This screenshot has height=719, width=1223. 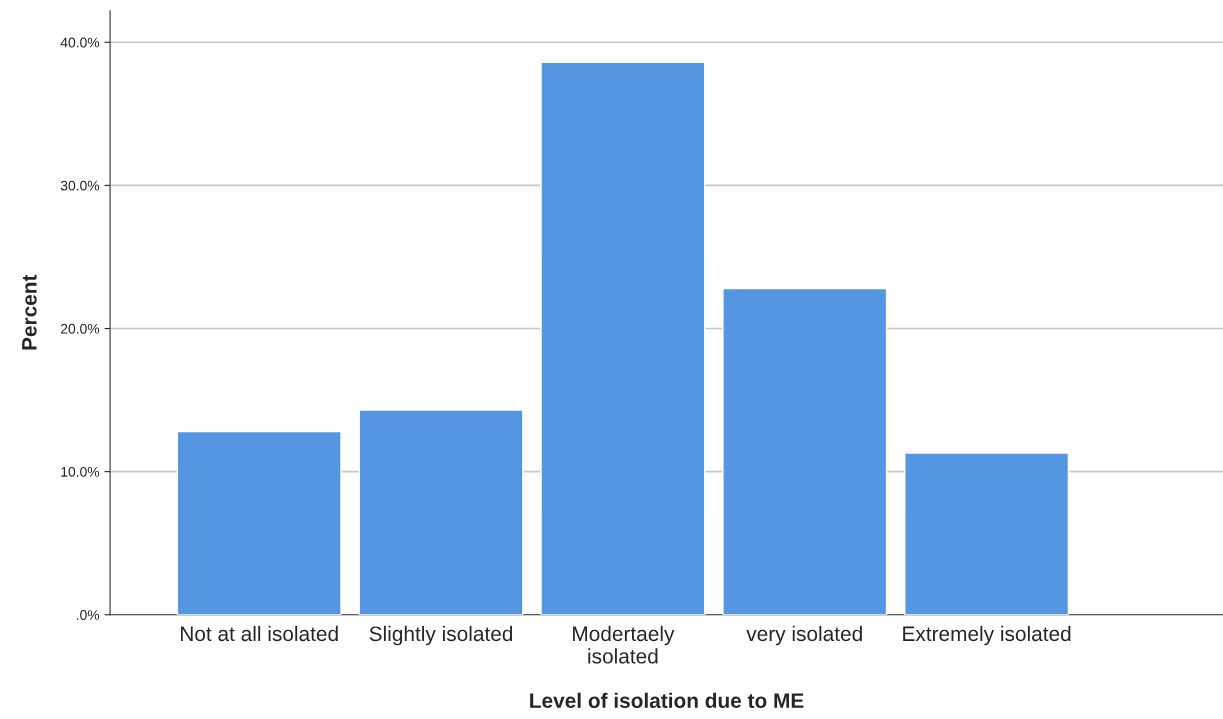 I want to click on y-axis-title: Percent, so click(x=29, y=312).